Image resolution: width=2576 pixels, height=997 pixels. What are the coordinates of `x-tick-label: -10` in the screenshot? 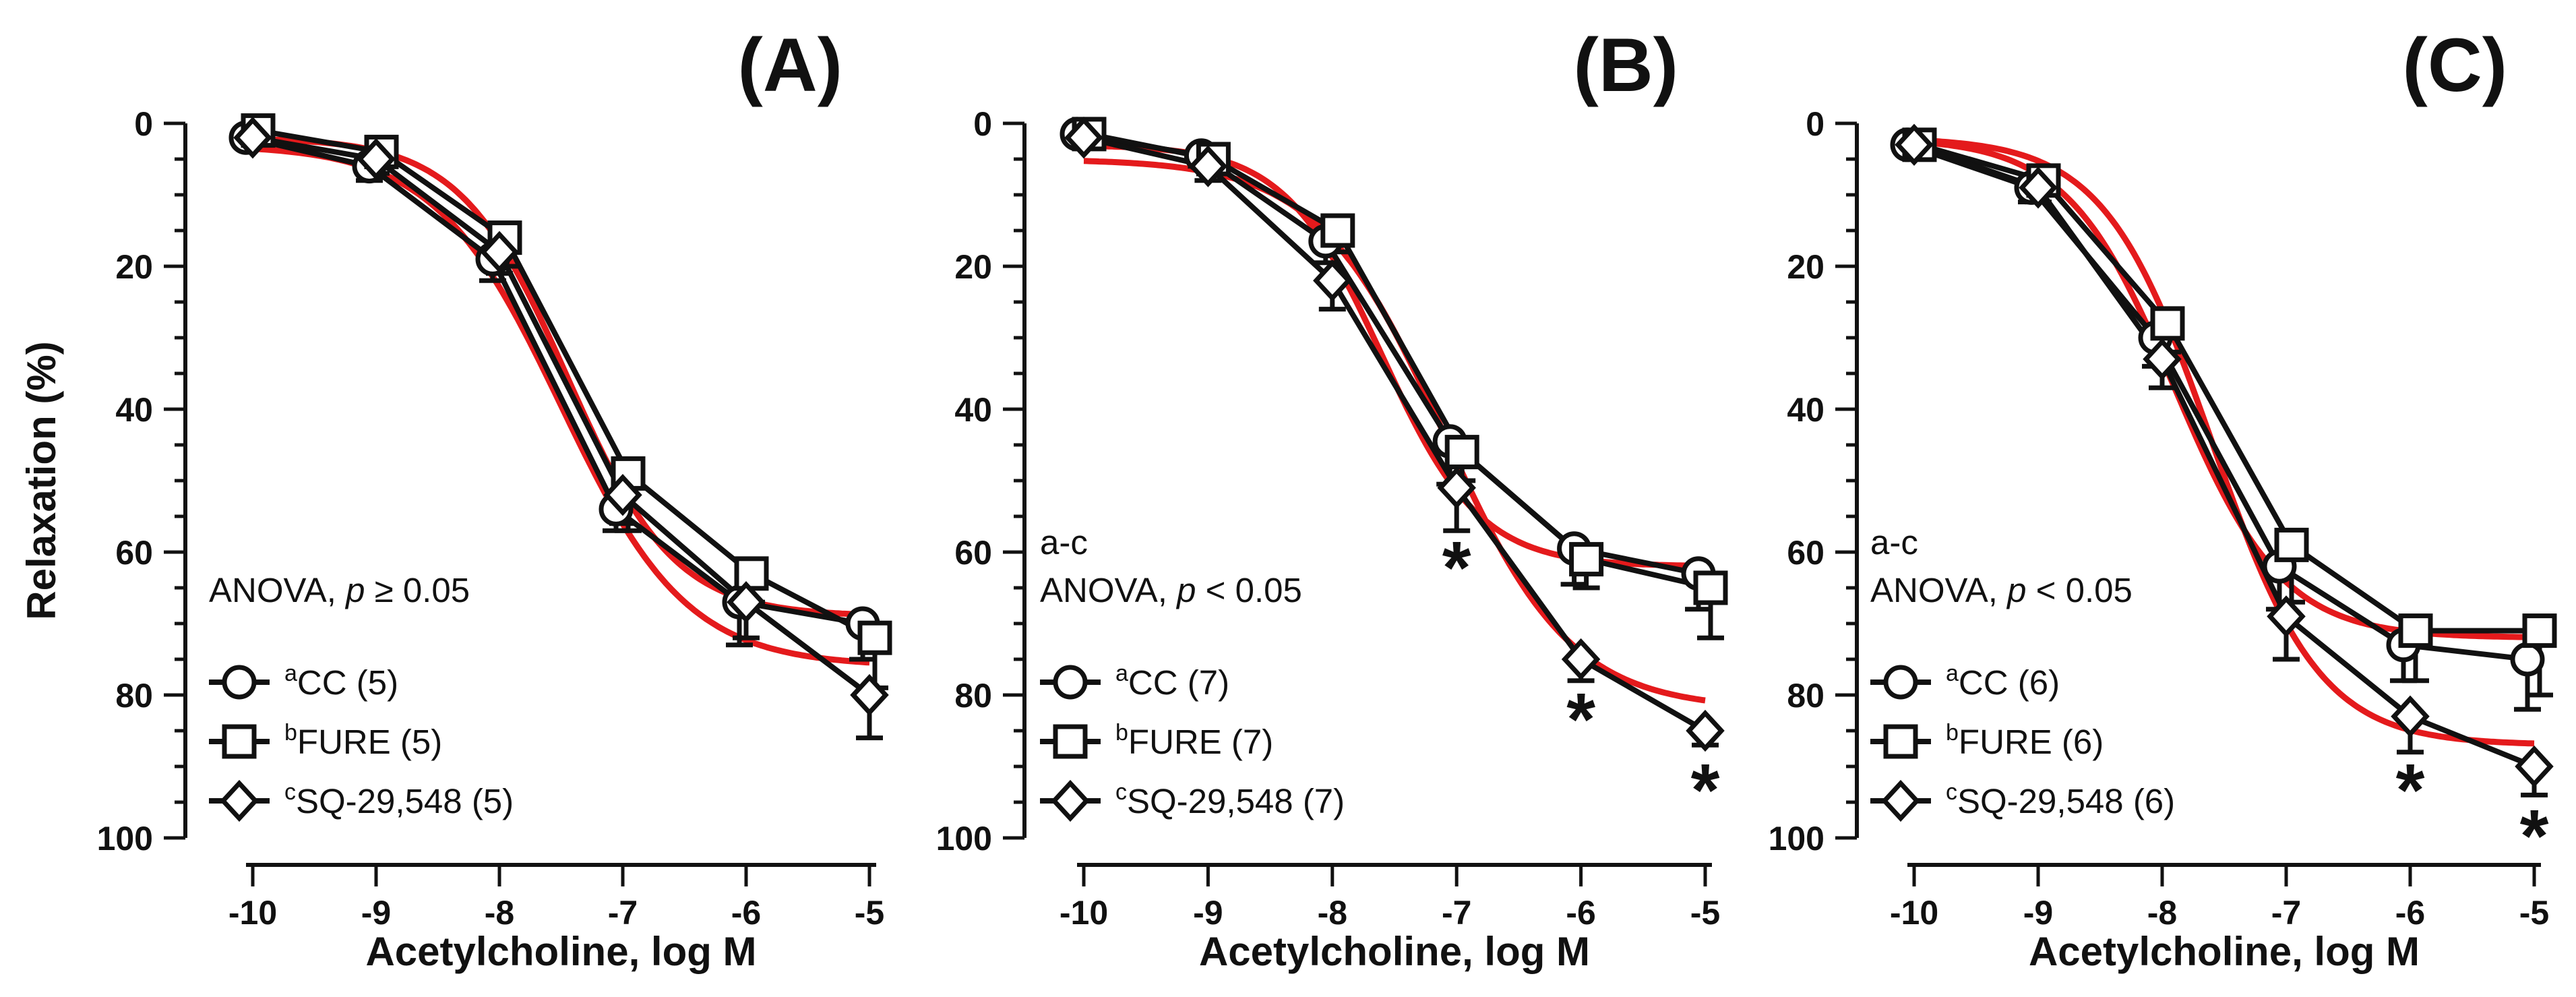 It's located at (1084, 913).